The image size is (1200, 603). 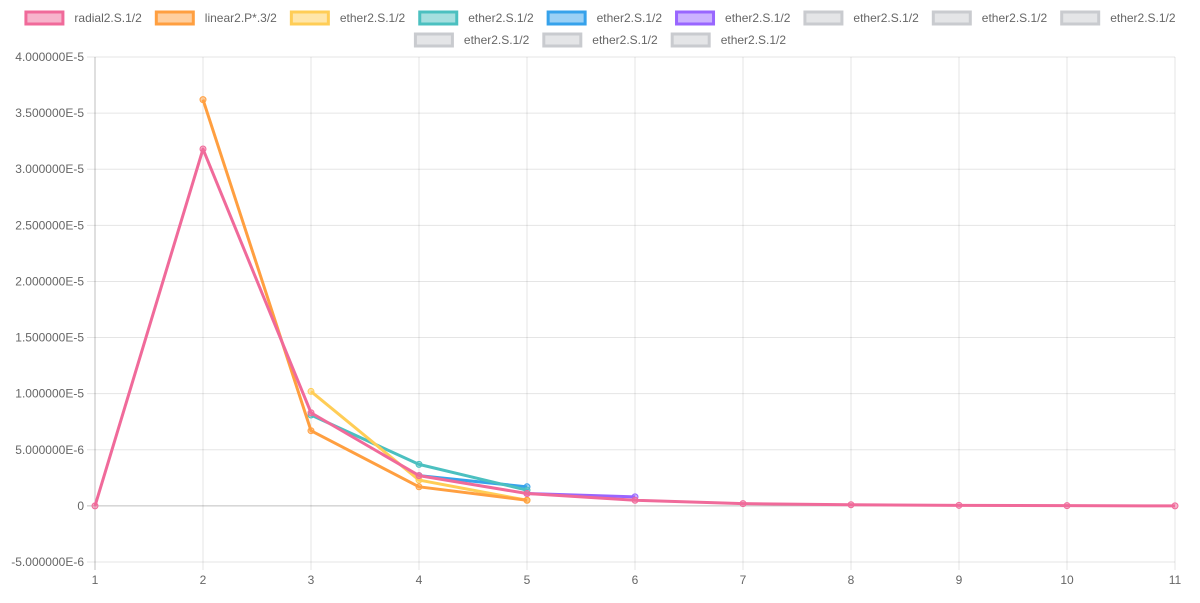 I want to click on x-tick-label: 7, so click(x=743, y=580).